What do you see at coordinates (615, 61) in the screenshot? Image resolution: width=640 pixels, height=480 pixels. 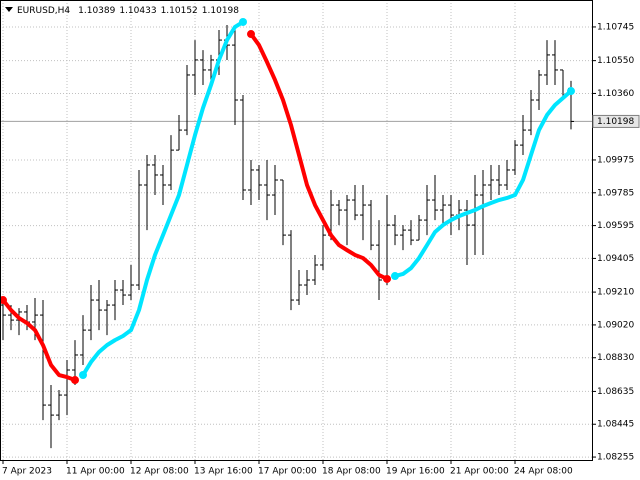 I see `y-tick-label: 1.10550` at bounding box center [615, 61].